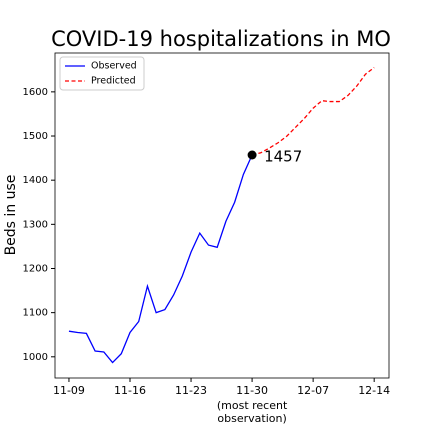  Describe the element at coordinates (313, 111) in the screenshot. I see `line-series` at that location.